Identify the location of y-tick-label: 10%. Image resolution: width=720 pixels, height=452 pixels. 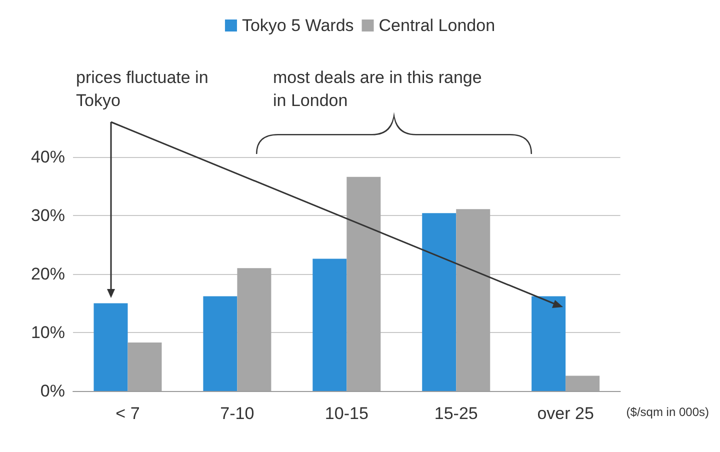
(47, 332).